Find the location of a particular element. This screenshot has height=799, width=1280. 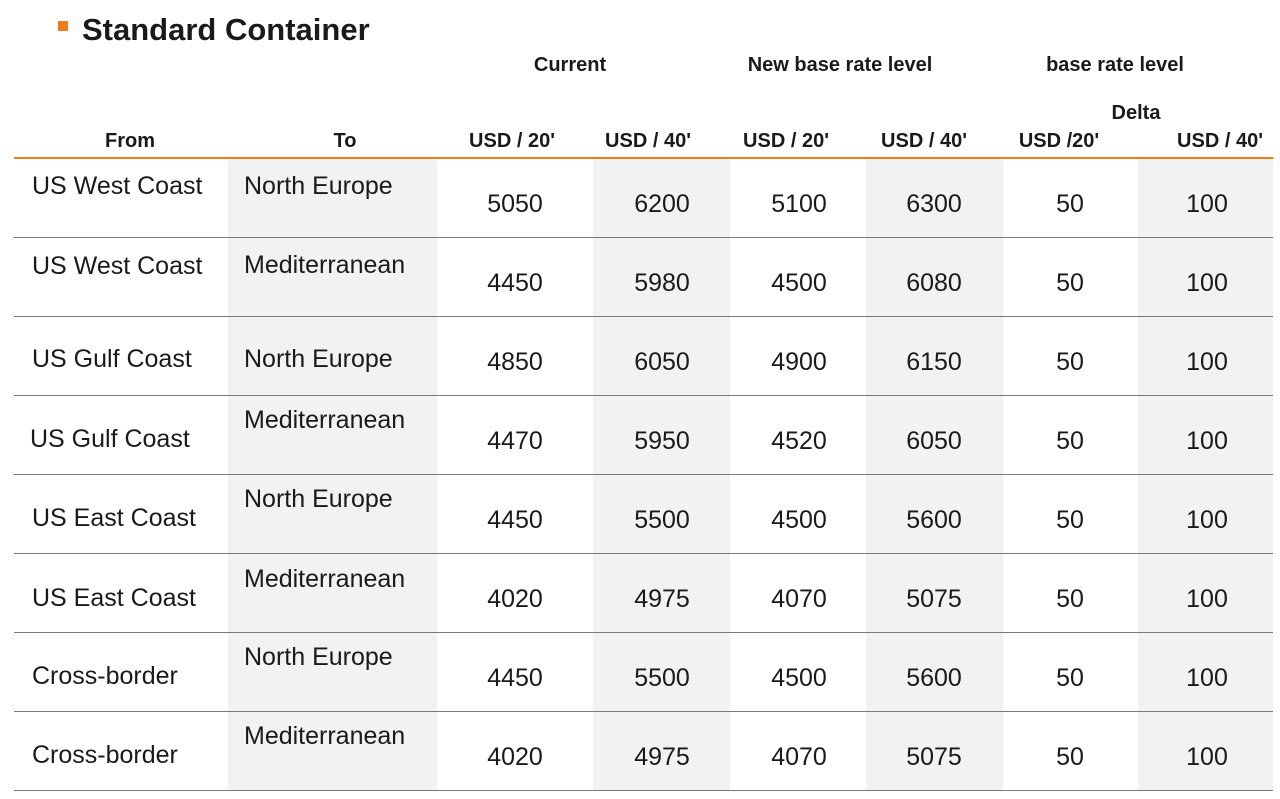

to-column-shade is located at coordinates (332, 475).